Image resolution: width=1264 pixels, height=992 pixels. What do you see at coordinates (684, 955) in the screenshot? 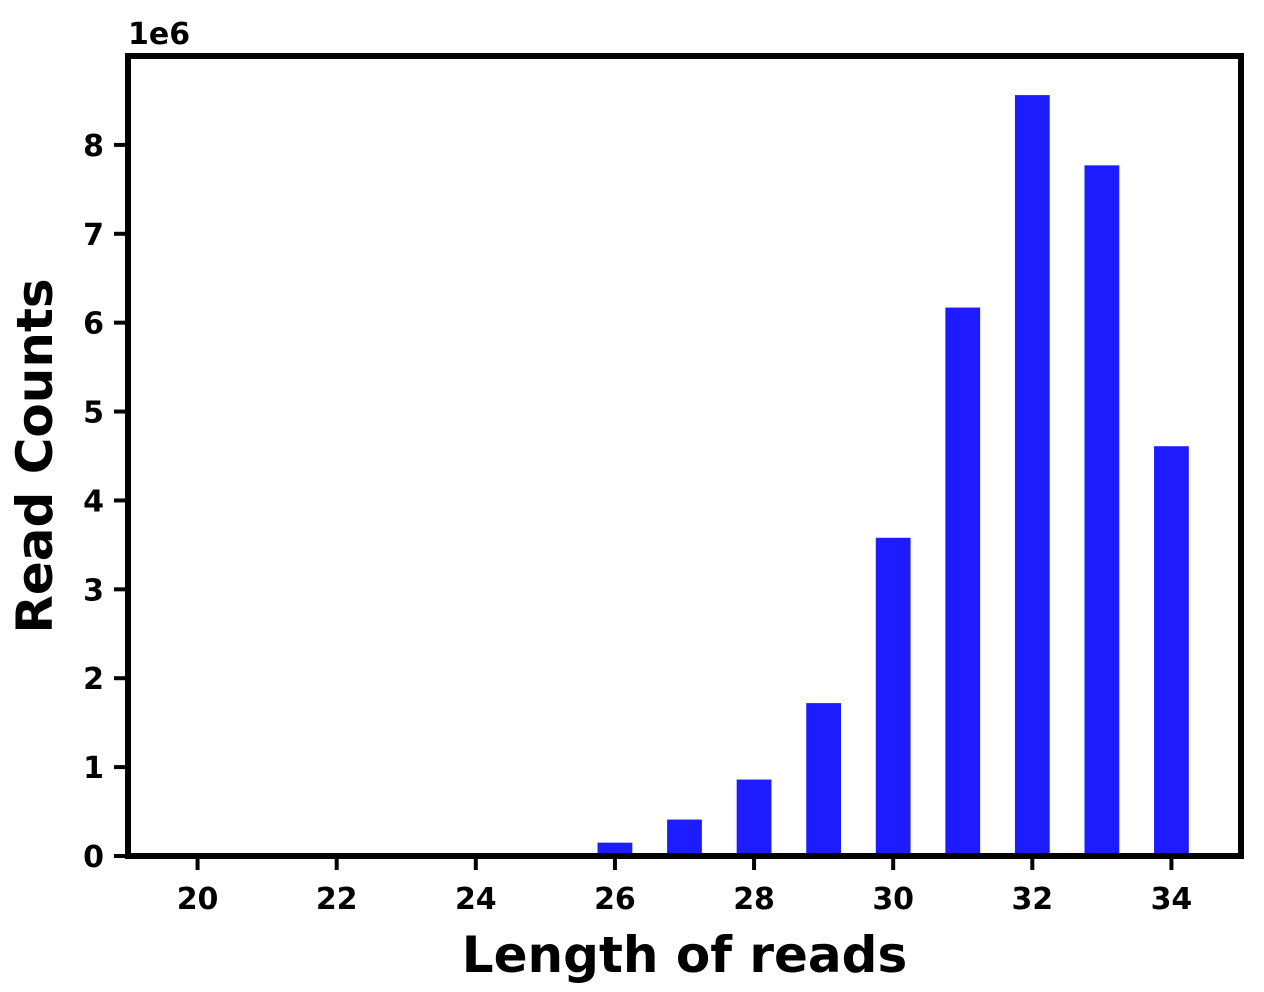
I see `x-axis-title: Length of reads` at bounding box center [684, 955].